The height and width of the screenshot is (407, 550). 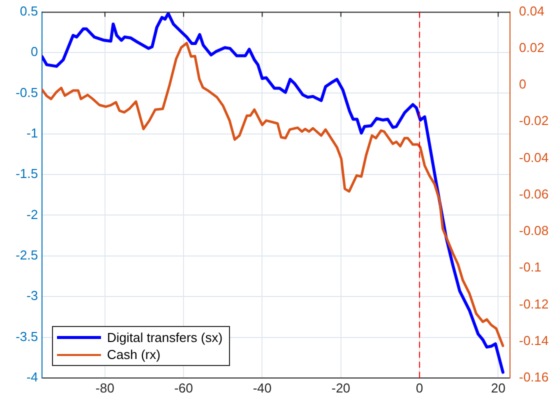 I want to click on y2-tick-label: -0.16, so click(x=534, y=377).